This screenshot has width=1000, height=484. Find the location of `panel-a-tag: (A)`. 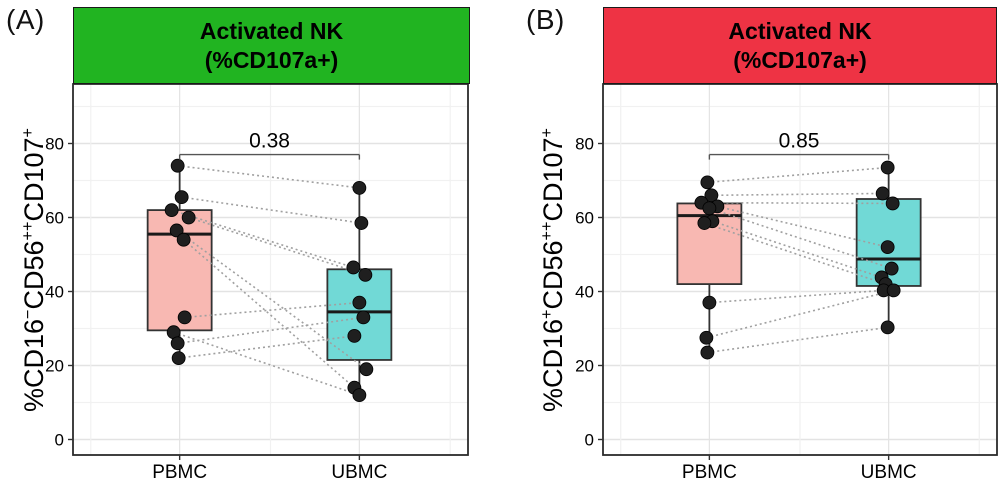

panel-a-tag: (A) is located at coordinates (25, 19).